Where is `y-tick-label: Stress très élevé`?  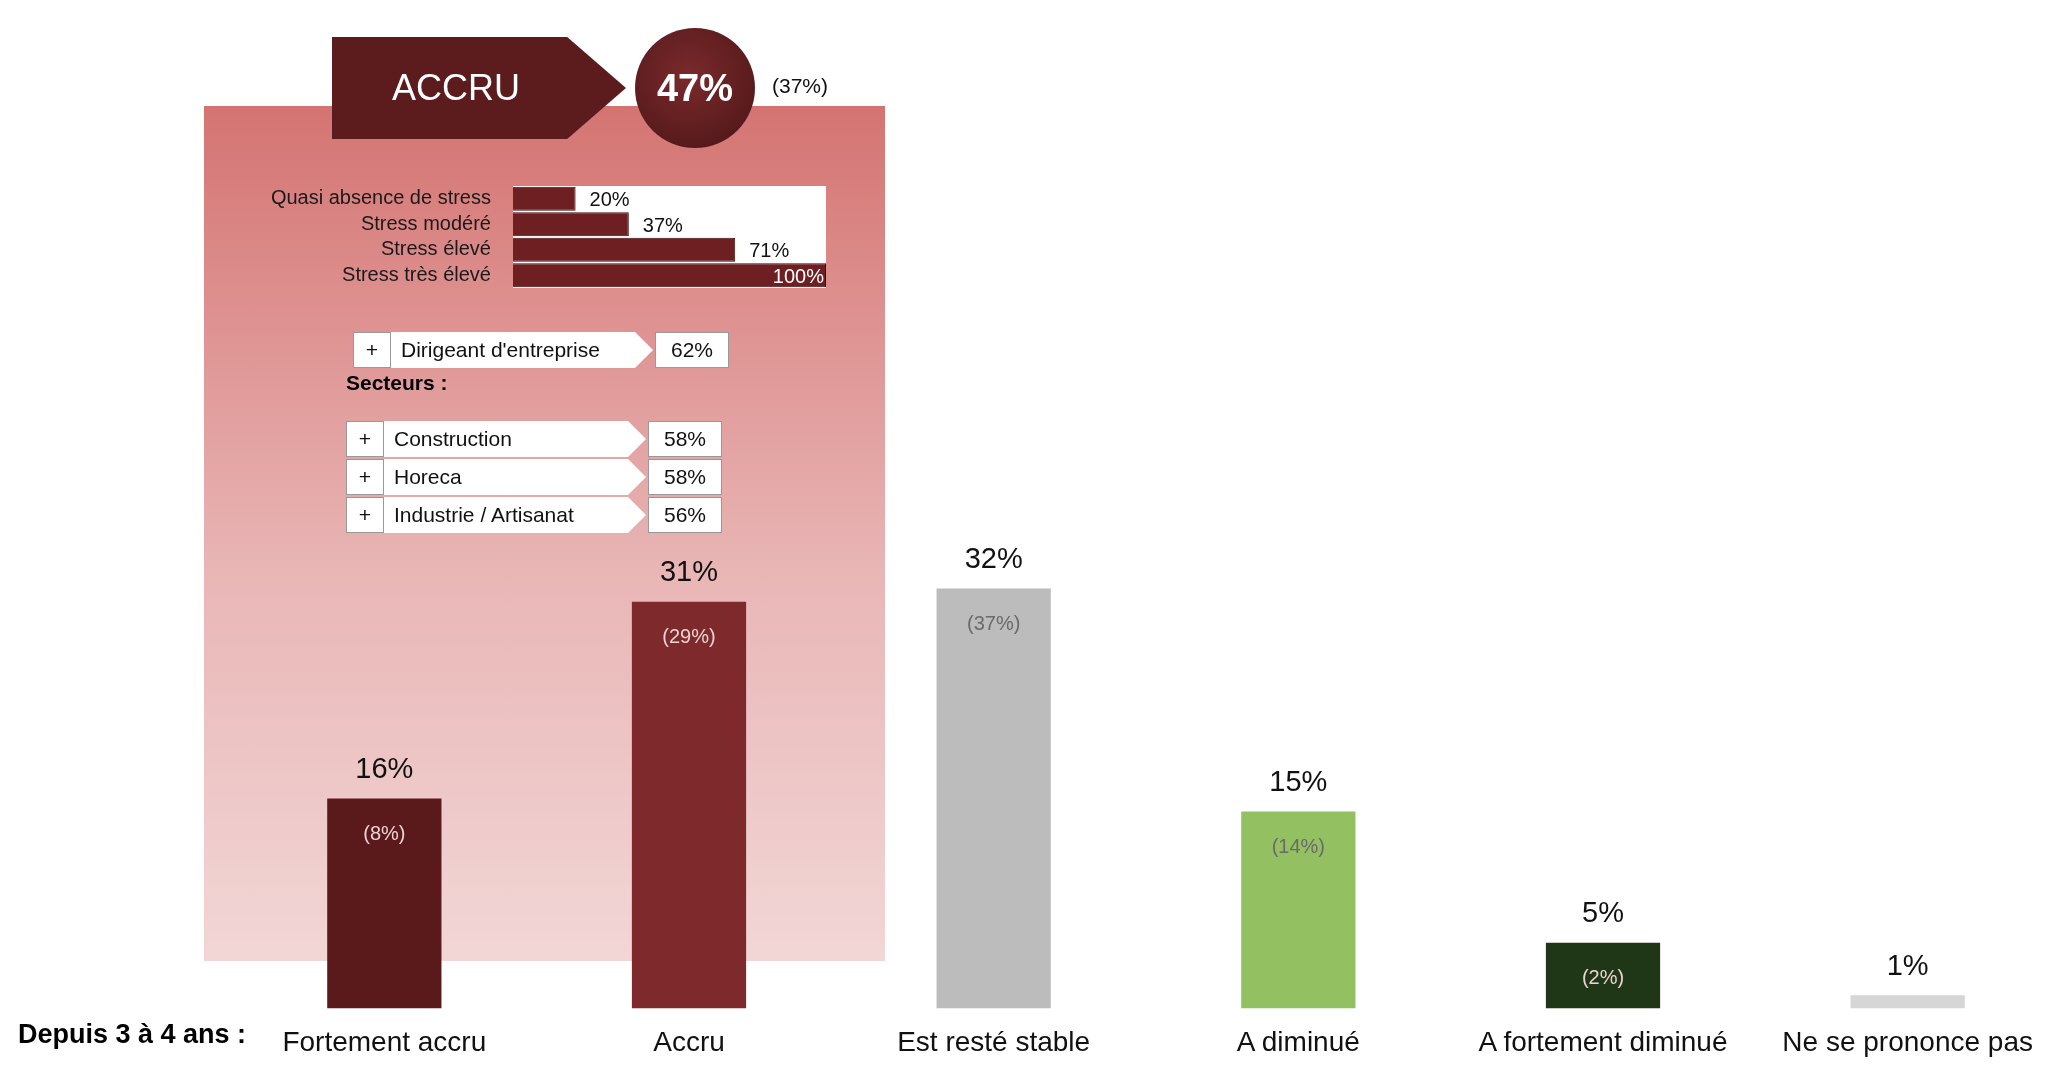 y-tick-label: Stress très élevé is located at coordinates (416, 273).